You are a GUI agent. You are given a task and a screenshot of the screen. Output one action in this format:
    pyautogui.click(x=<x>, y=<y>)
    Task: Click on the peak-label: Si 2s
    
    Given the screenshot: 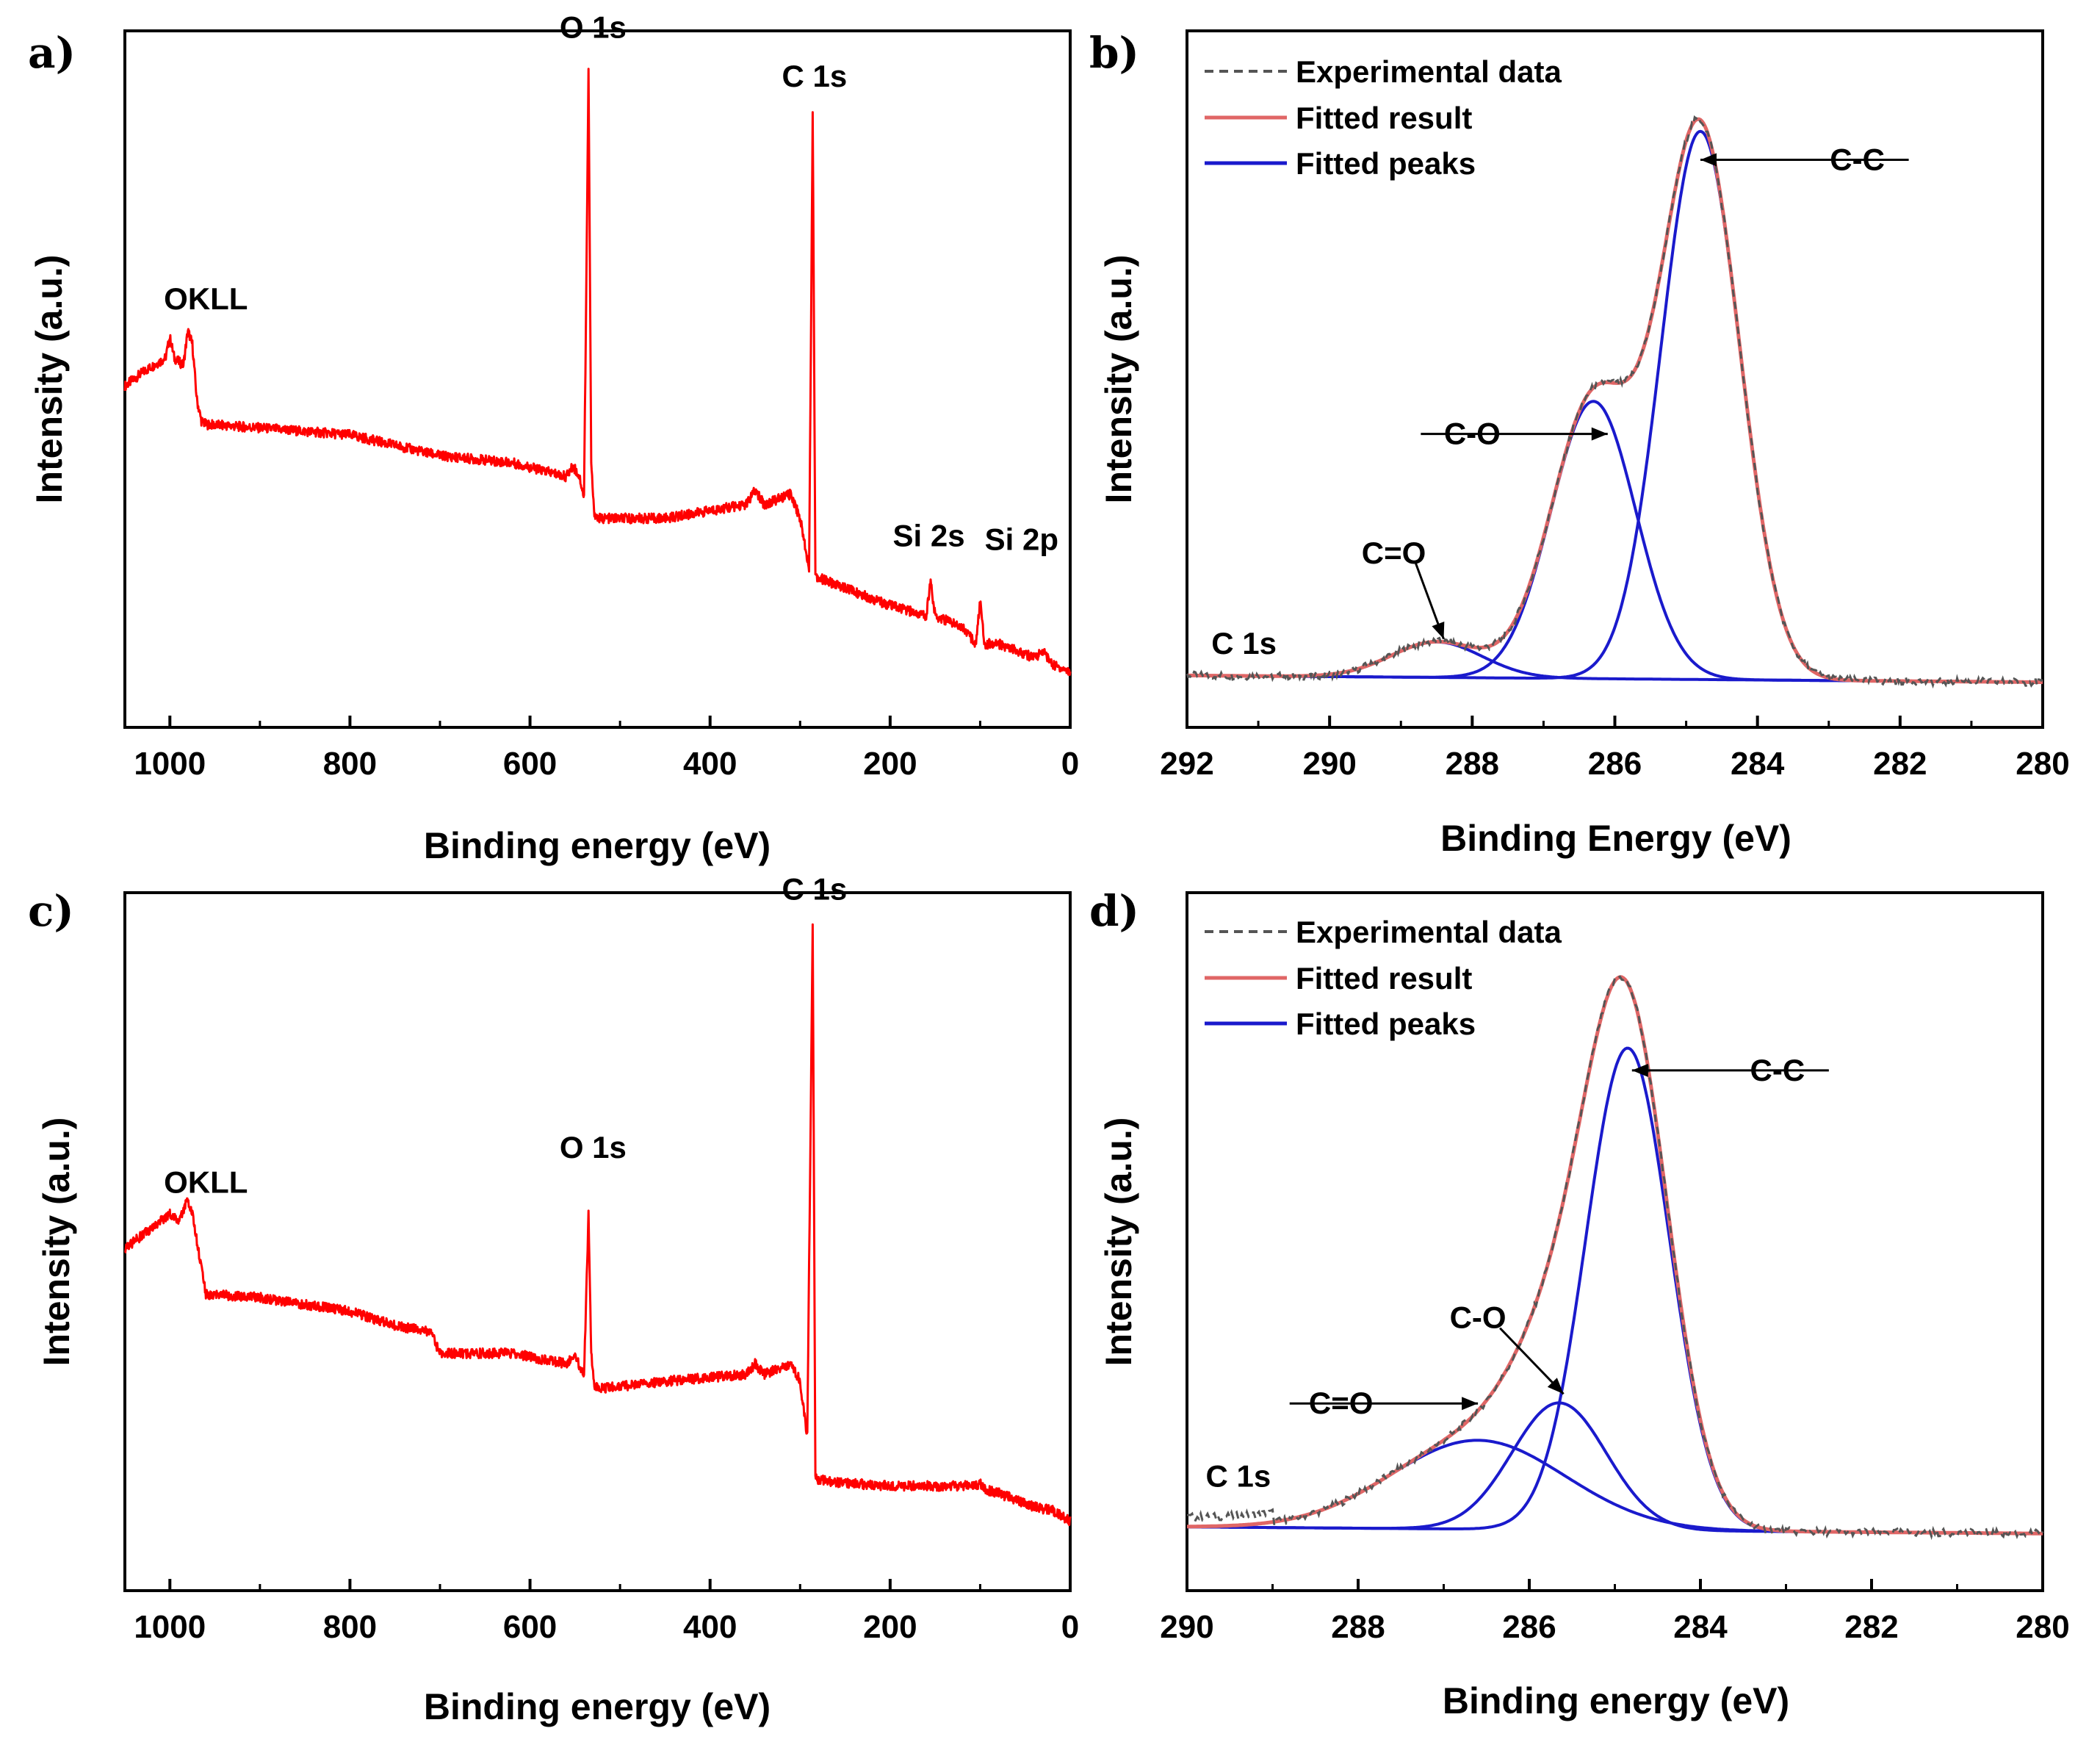 What is the action you would take?
    pyautogui.click(x=929, y=536)
    